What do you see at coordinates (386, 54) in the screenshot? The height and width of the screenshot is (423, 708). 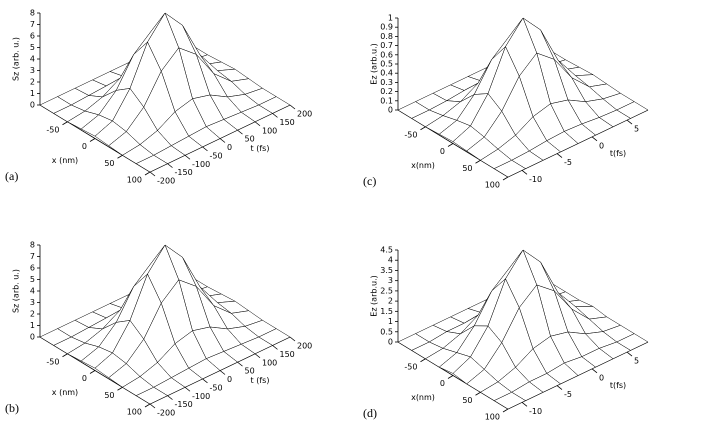 I see `z-tick-label: 0.6` at bounding box center [386, 54].